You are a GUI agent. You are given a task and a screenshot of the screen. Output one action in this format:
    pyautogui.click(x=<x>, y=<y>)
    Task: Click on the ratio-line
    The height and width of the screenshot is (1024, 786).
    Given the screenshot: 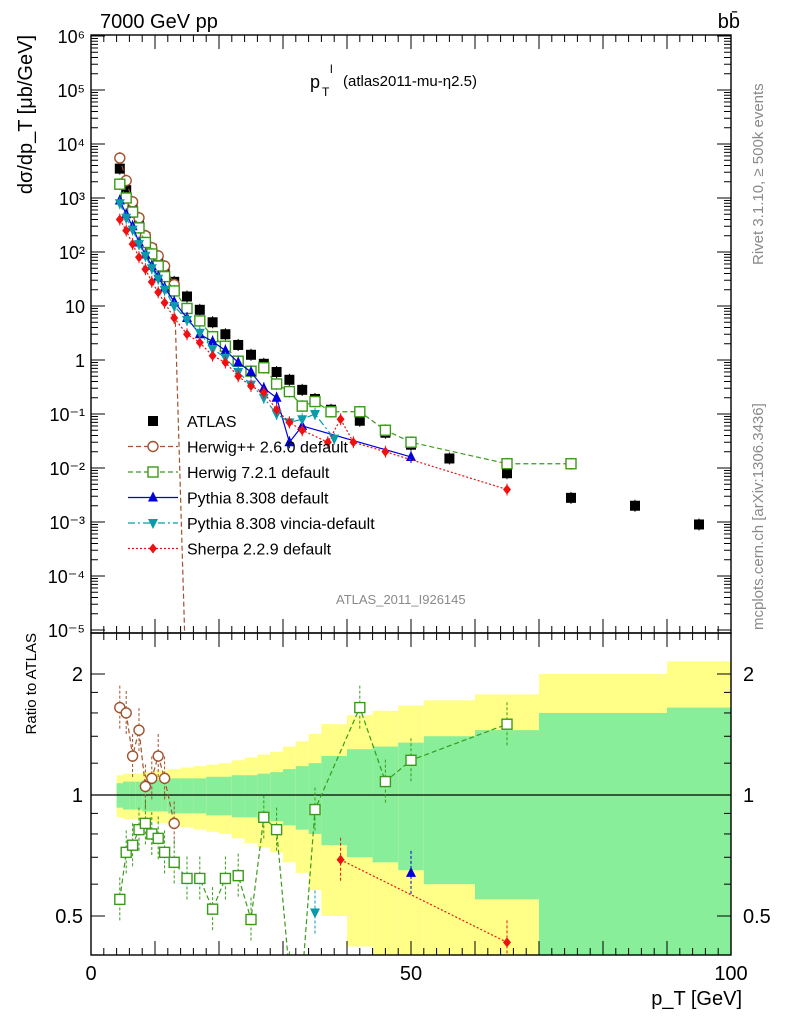 What is the action you would take?
    pyautogui.click(x=147, y=765)
    